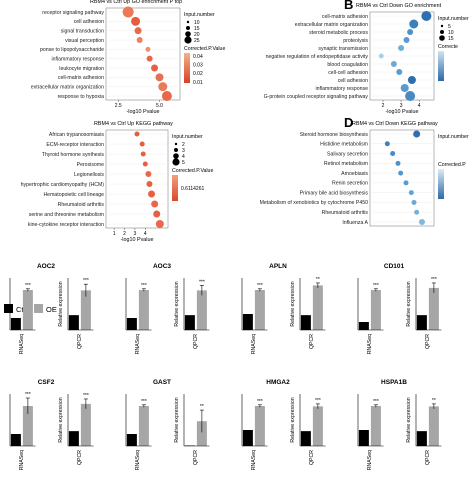 This screenshot has width=474, height=479. I want to click on term-label: steroid metabolic process, so click(338, 33).